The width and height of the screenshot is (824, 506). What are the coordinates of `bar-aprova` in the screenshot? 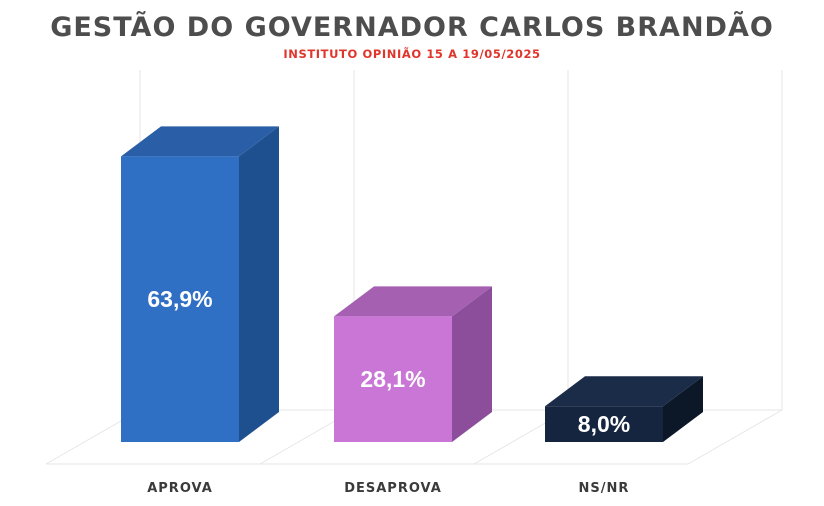 It's located at (180, 299).